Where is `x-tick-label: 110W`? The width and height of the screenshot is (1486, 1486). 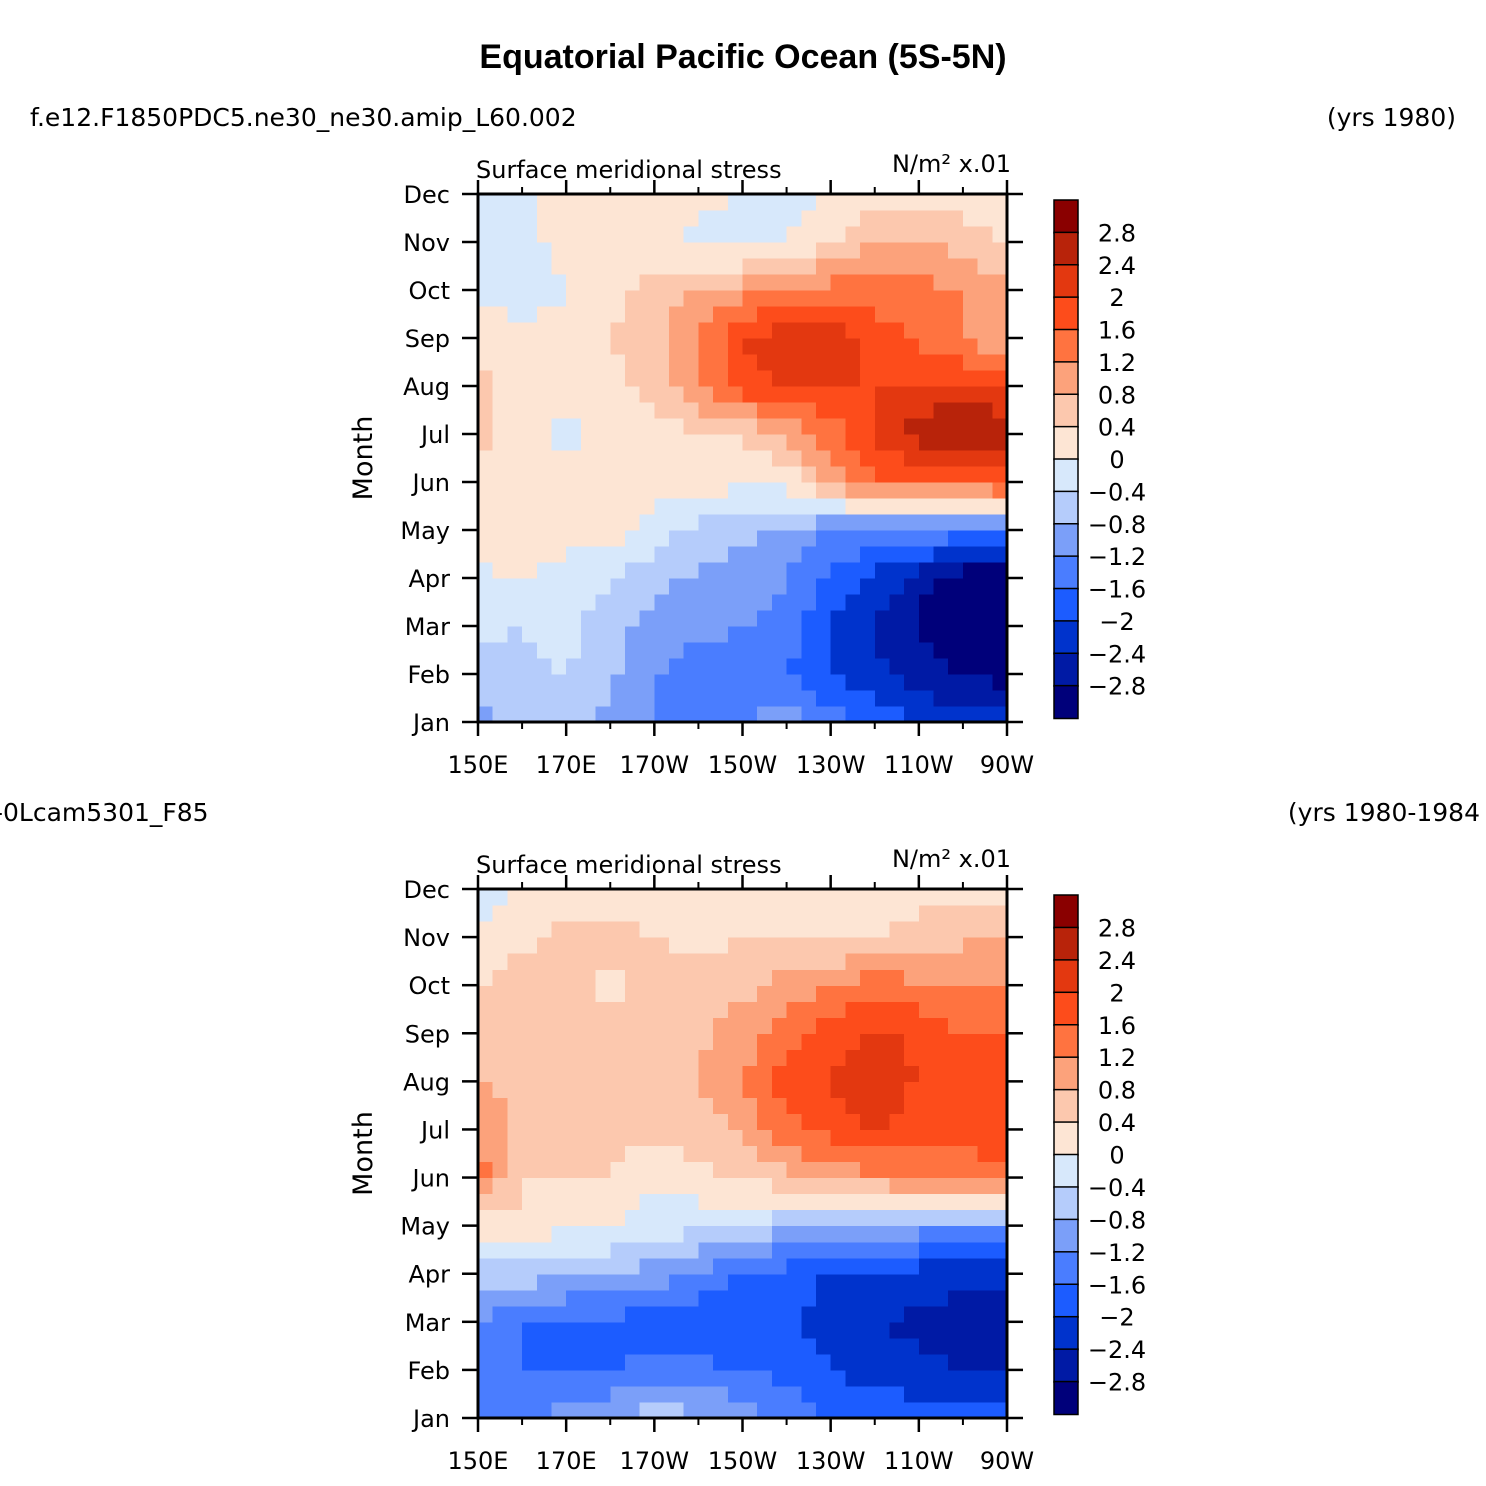 x-tick-label: 110W is located at coordinates (919, 1461).